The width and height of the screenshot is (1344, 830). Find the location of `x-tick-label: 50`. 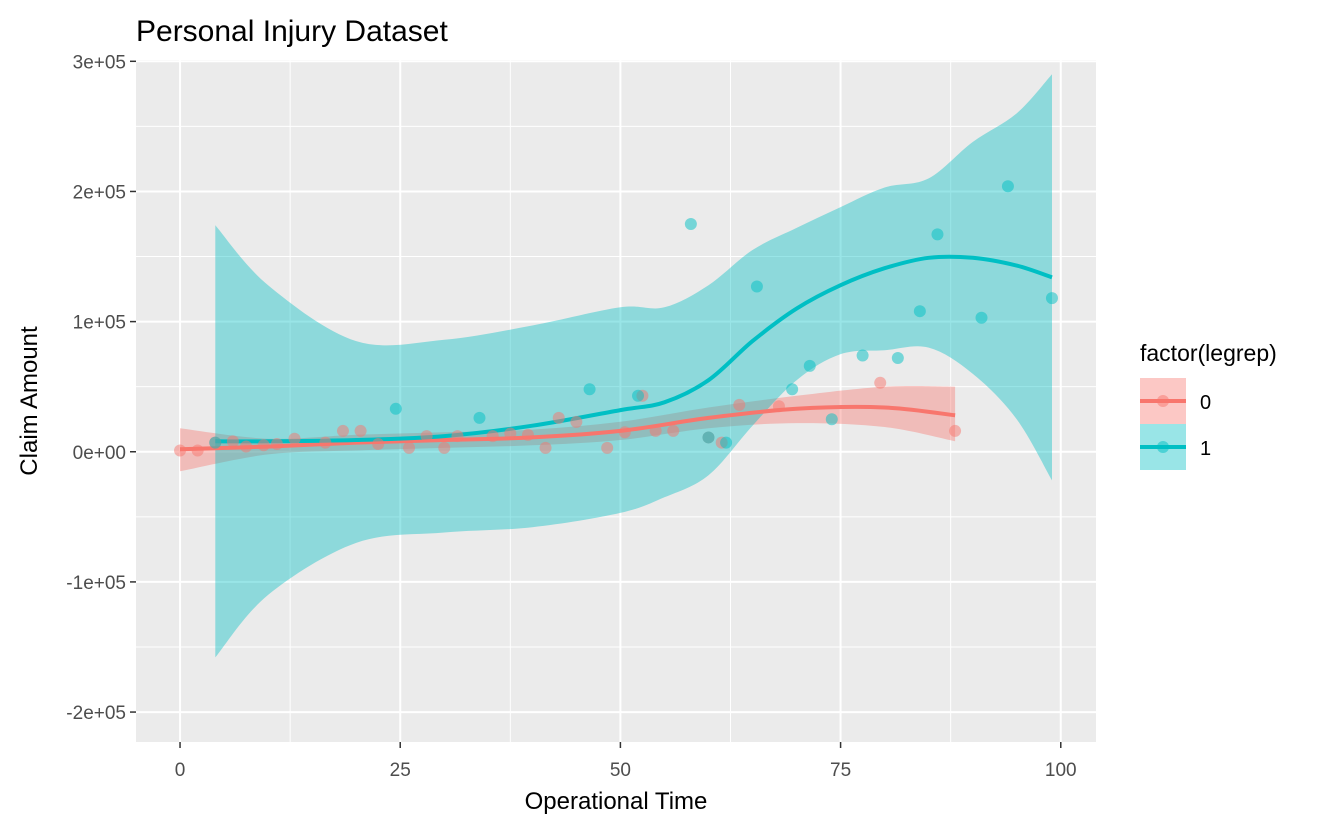

x-tick-label: 50 is located at coordinates (620, 770).